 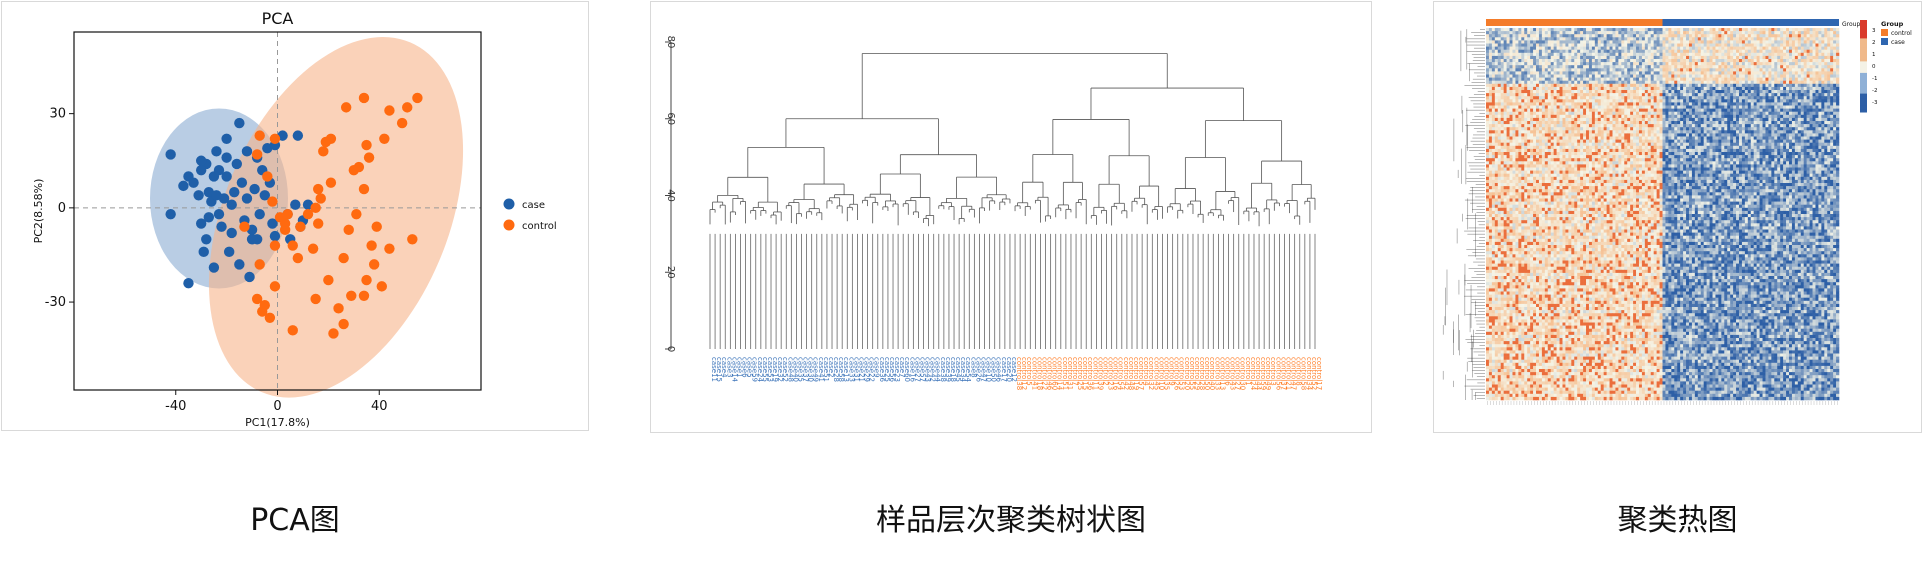 What do you see at coordinates (509, 204) in the screenshot?
I see `legend-marker-case` at bounding box center [509, 204].